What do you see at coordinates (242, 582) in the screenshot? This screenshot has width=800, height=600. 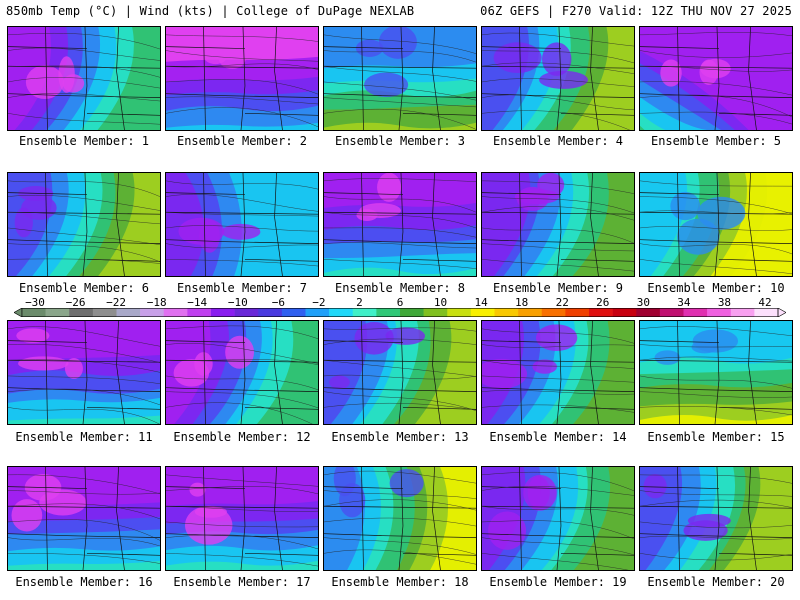 I see `ensemble-member-label: Ensemble Member: 17` at bounding box center [242, 582].